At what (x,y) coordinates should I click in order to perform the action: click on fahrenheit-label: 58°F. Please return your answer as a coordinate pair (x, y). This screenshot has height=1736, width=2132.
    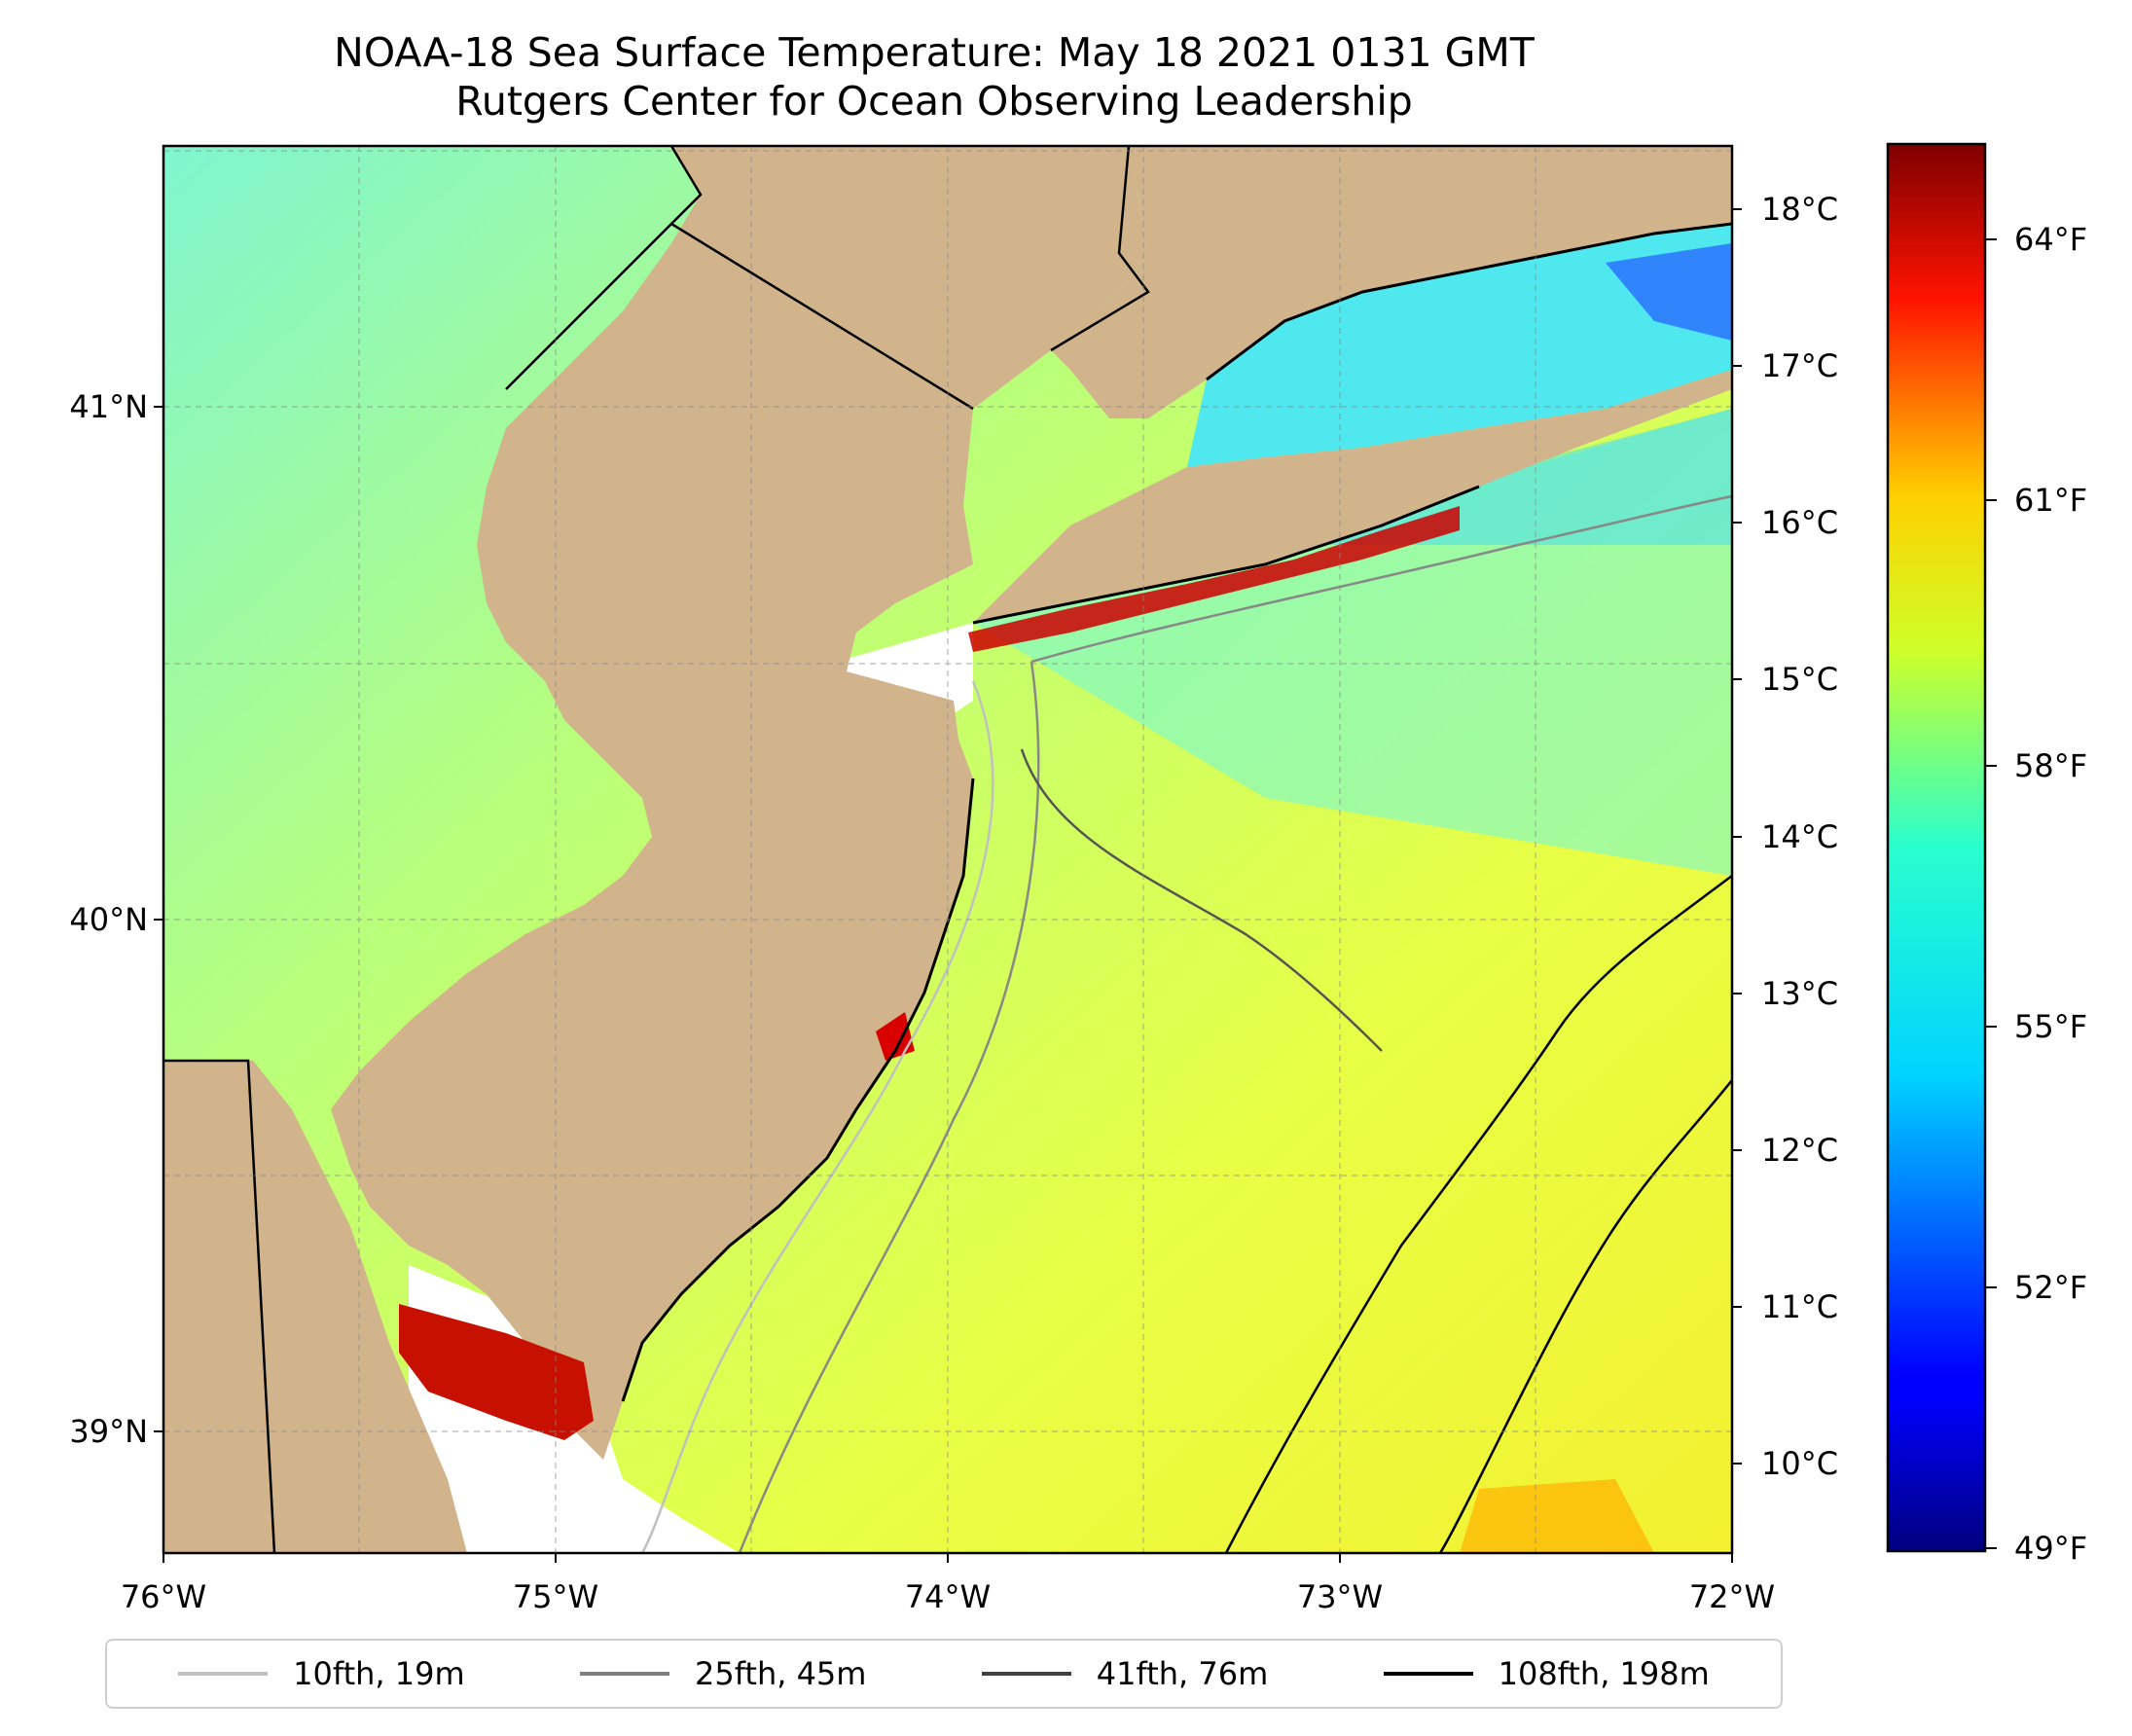
    Looking at the image, I should click on (2050, 766).